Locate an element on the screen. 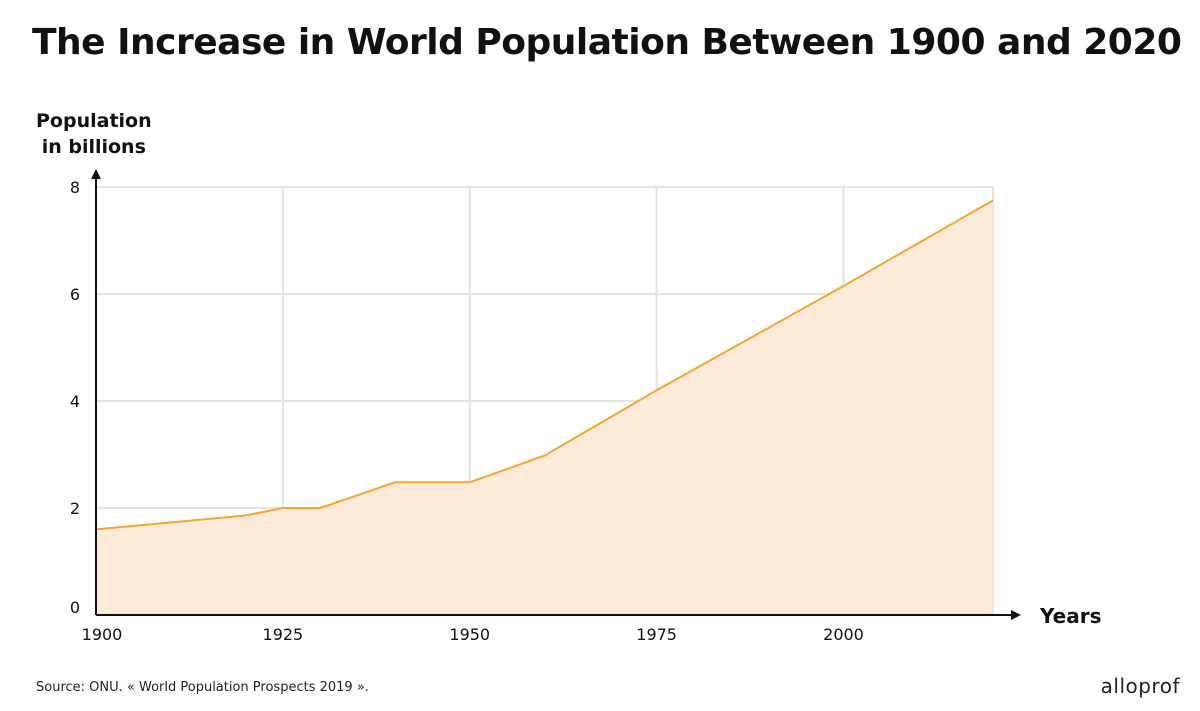 This screenshot has height=711, width=1200. x-axis-label: Years is located at coordinates (1070, 616).